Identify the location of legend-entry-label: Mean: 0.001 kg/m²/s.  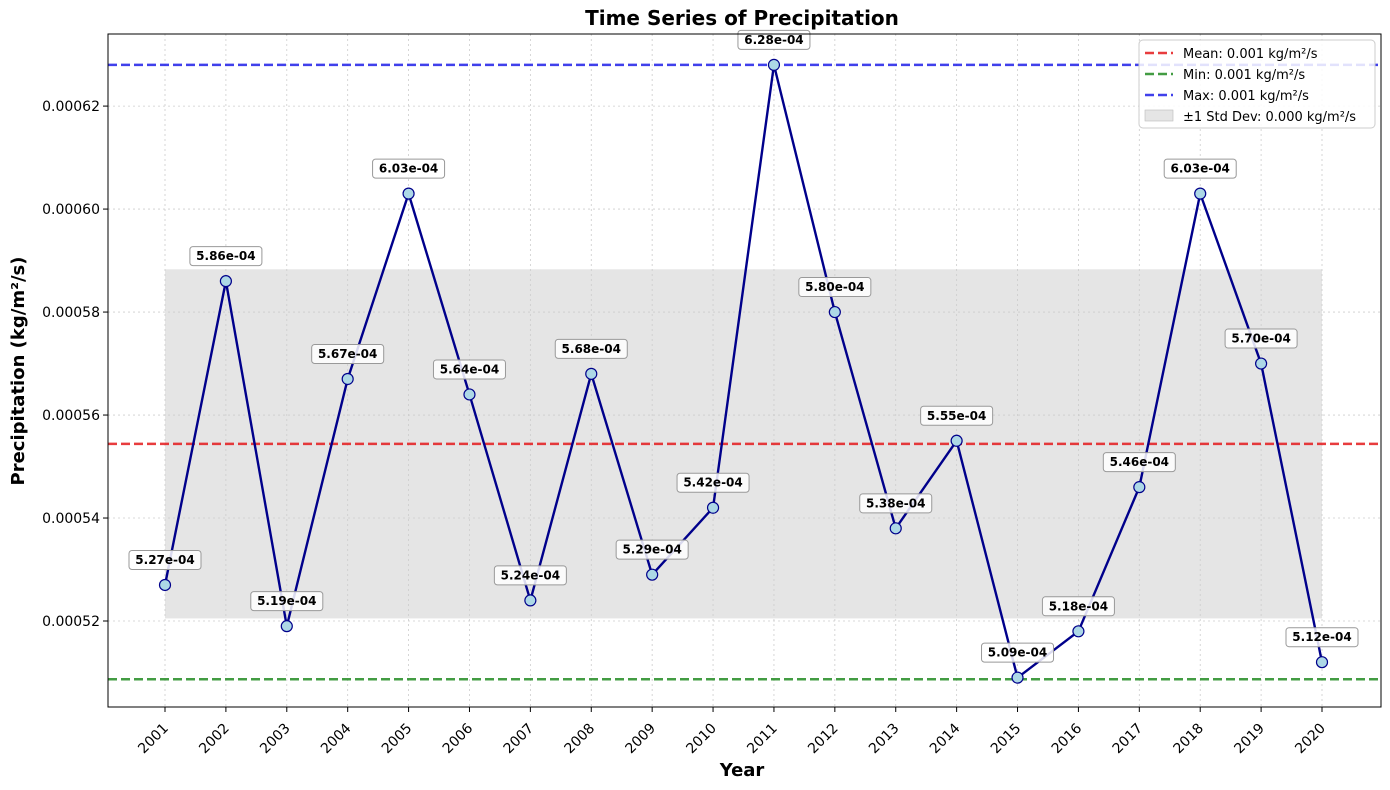
(1250, 54).